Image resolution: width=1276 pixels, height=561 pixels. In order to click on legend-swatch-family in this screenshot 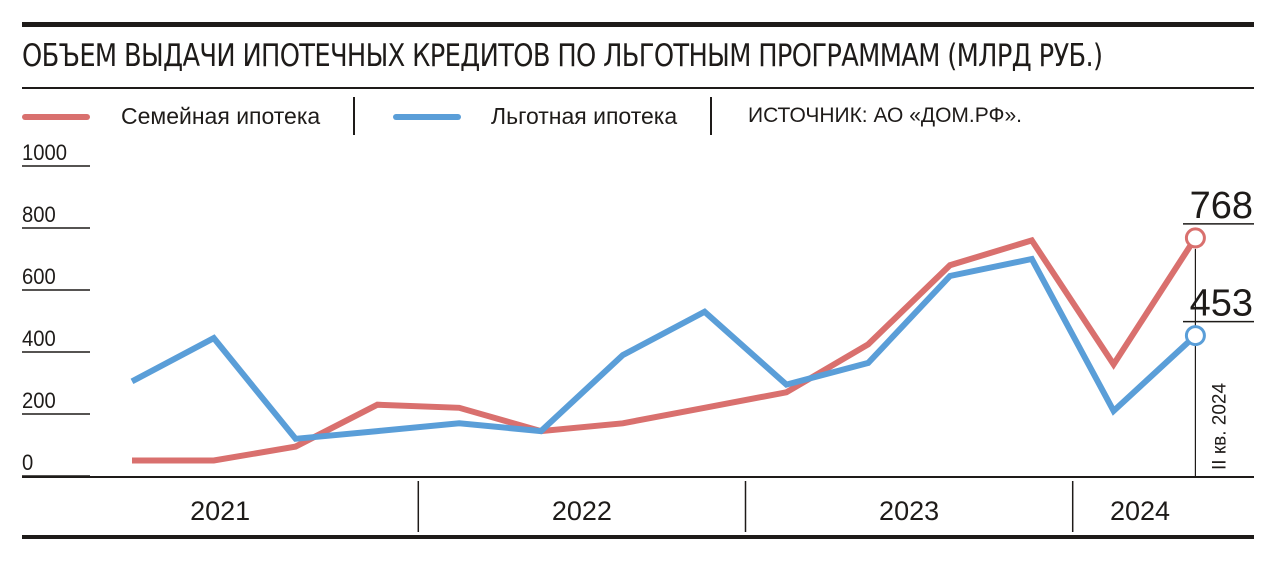, I will do `click(56, 117)`.